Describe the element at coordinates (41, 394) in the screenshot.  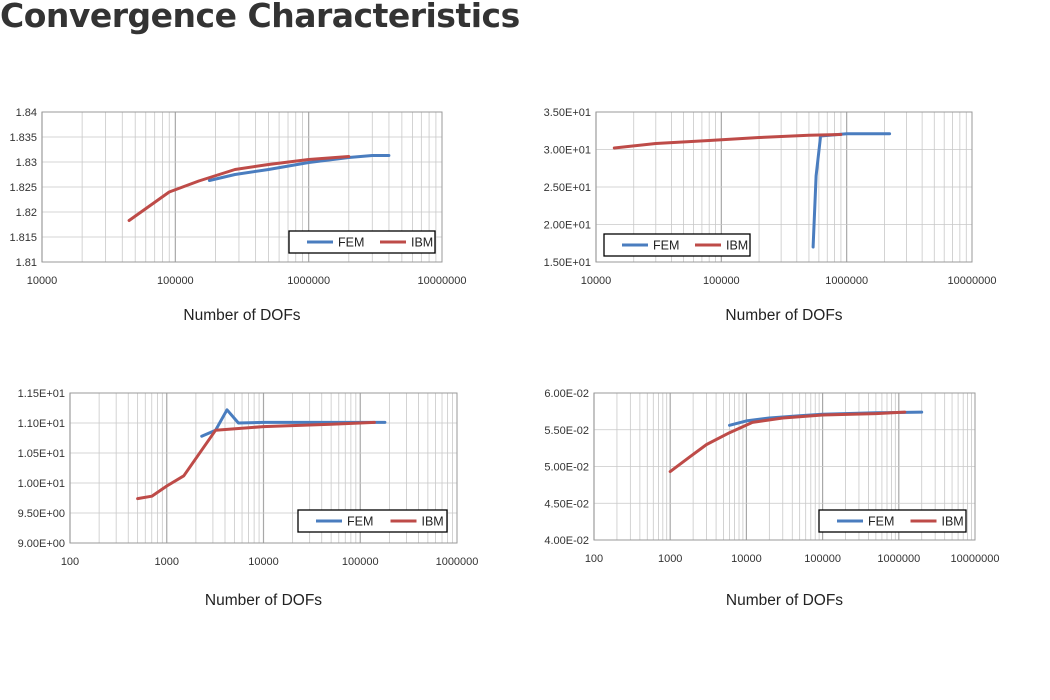
I see `y-tick-label: 1.15E+01` at that location.